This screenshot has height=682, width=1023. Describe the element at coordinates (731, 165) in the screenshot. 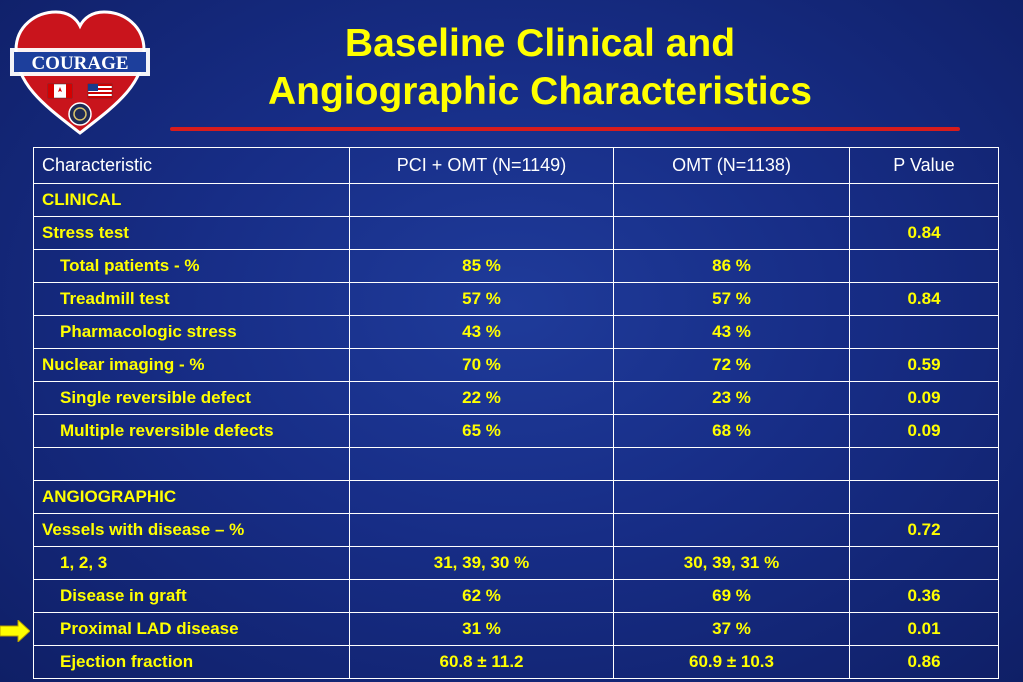

I see `header-cell-omt: OMT (N=1138)` at that location.